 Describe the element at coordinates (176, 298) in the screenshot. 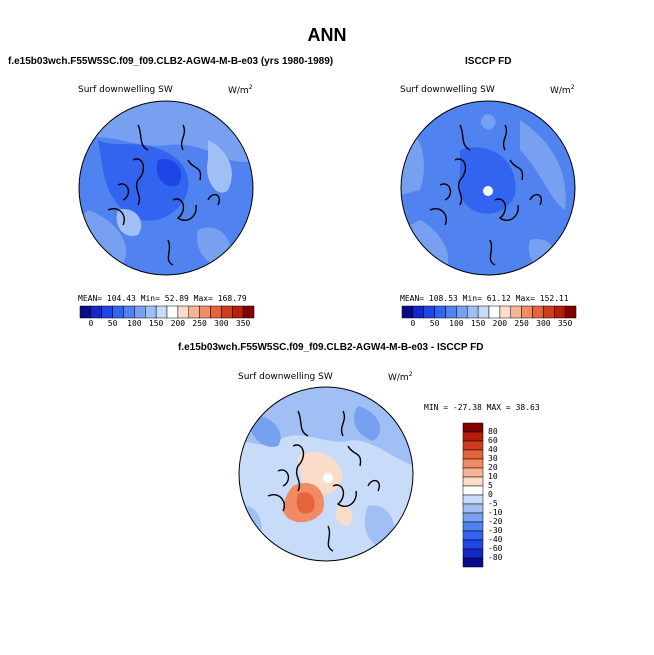

I see `panel1-min-value: 52.89` at that location.